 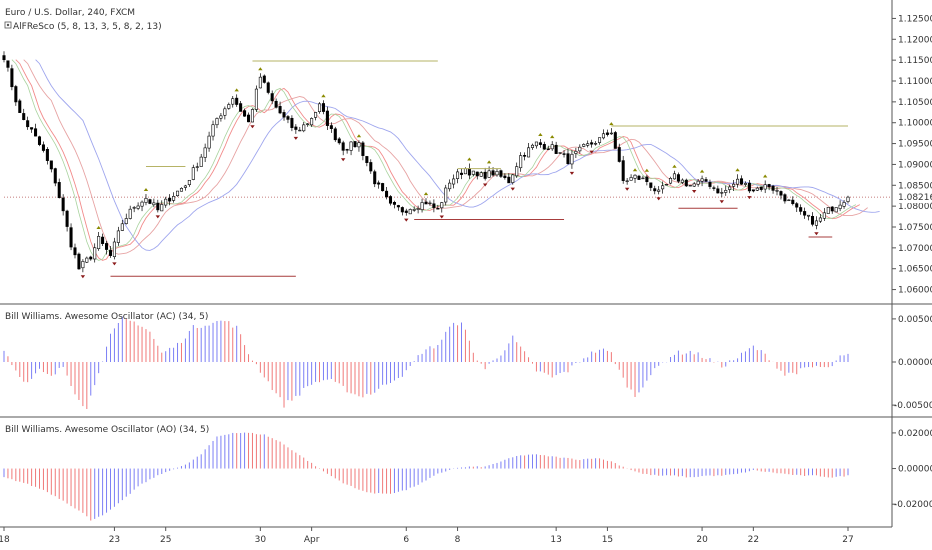 What do you see at coordinates (915, 145) in the screenshot?
I see `price-tick-label-6: 1.09500` at bounding box center [915, 145].